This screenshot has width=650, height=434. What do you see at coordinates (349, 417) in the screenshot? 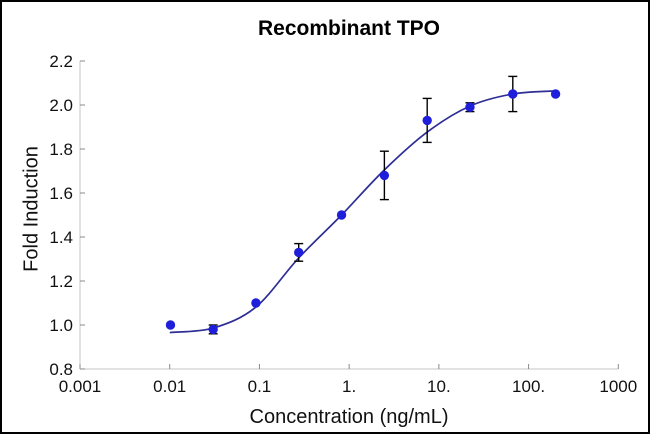
I see `x-axis-label: Concentration (ng/mL)` at bounding box center [349, 417].